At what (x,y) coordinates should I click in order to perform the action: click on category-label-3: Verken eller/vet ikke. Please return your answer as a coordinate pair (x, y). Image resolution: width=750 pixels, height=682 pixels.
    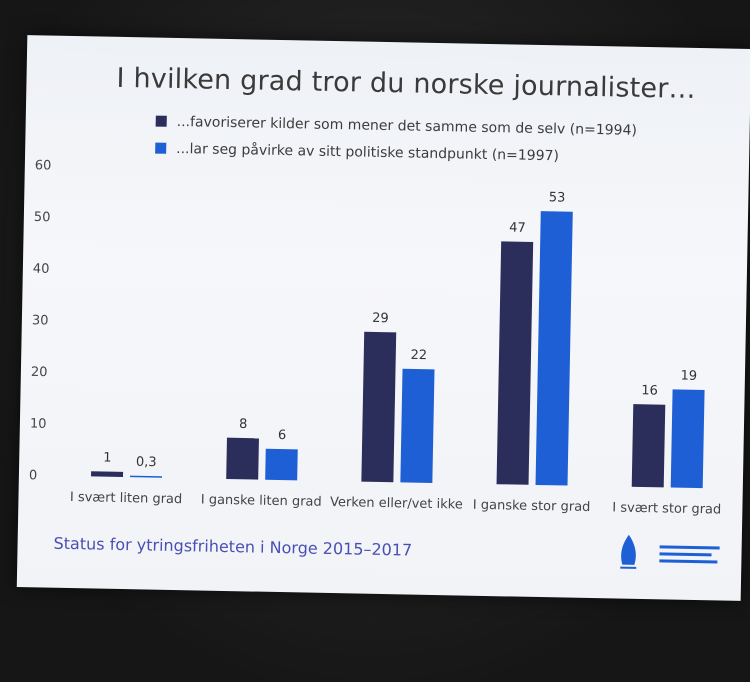
    Looking at the image, I should click on (396, 504).